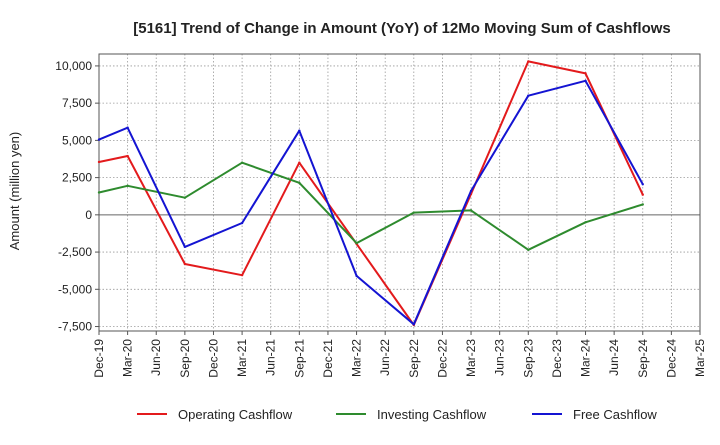 Image resolution: width=720 pixels, height=445 pixels. I want to click on legend-item-free-cashflow: Free Cashflow, so click(594, 414).